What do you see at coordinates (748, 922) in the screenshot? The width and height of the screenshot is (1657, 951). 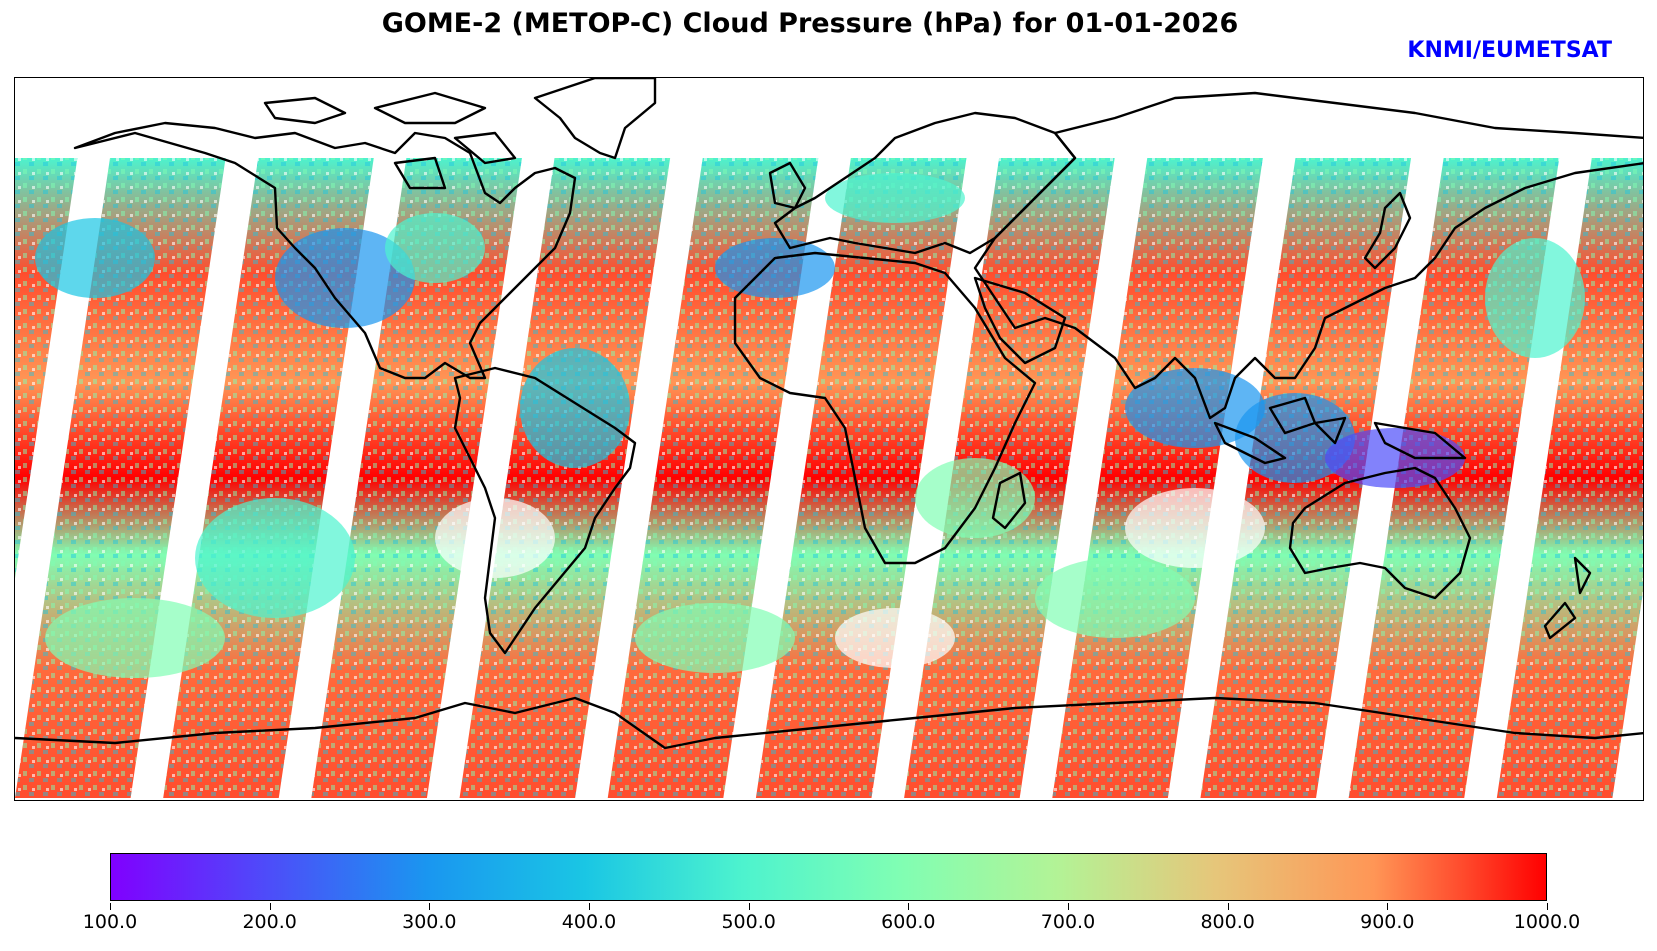 I see `colorbar-tick-label: 500.0` at bounding box center [748, 922].